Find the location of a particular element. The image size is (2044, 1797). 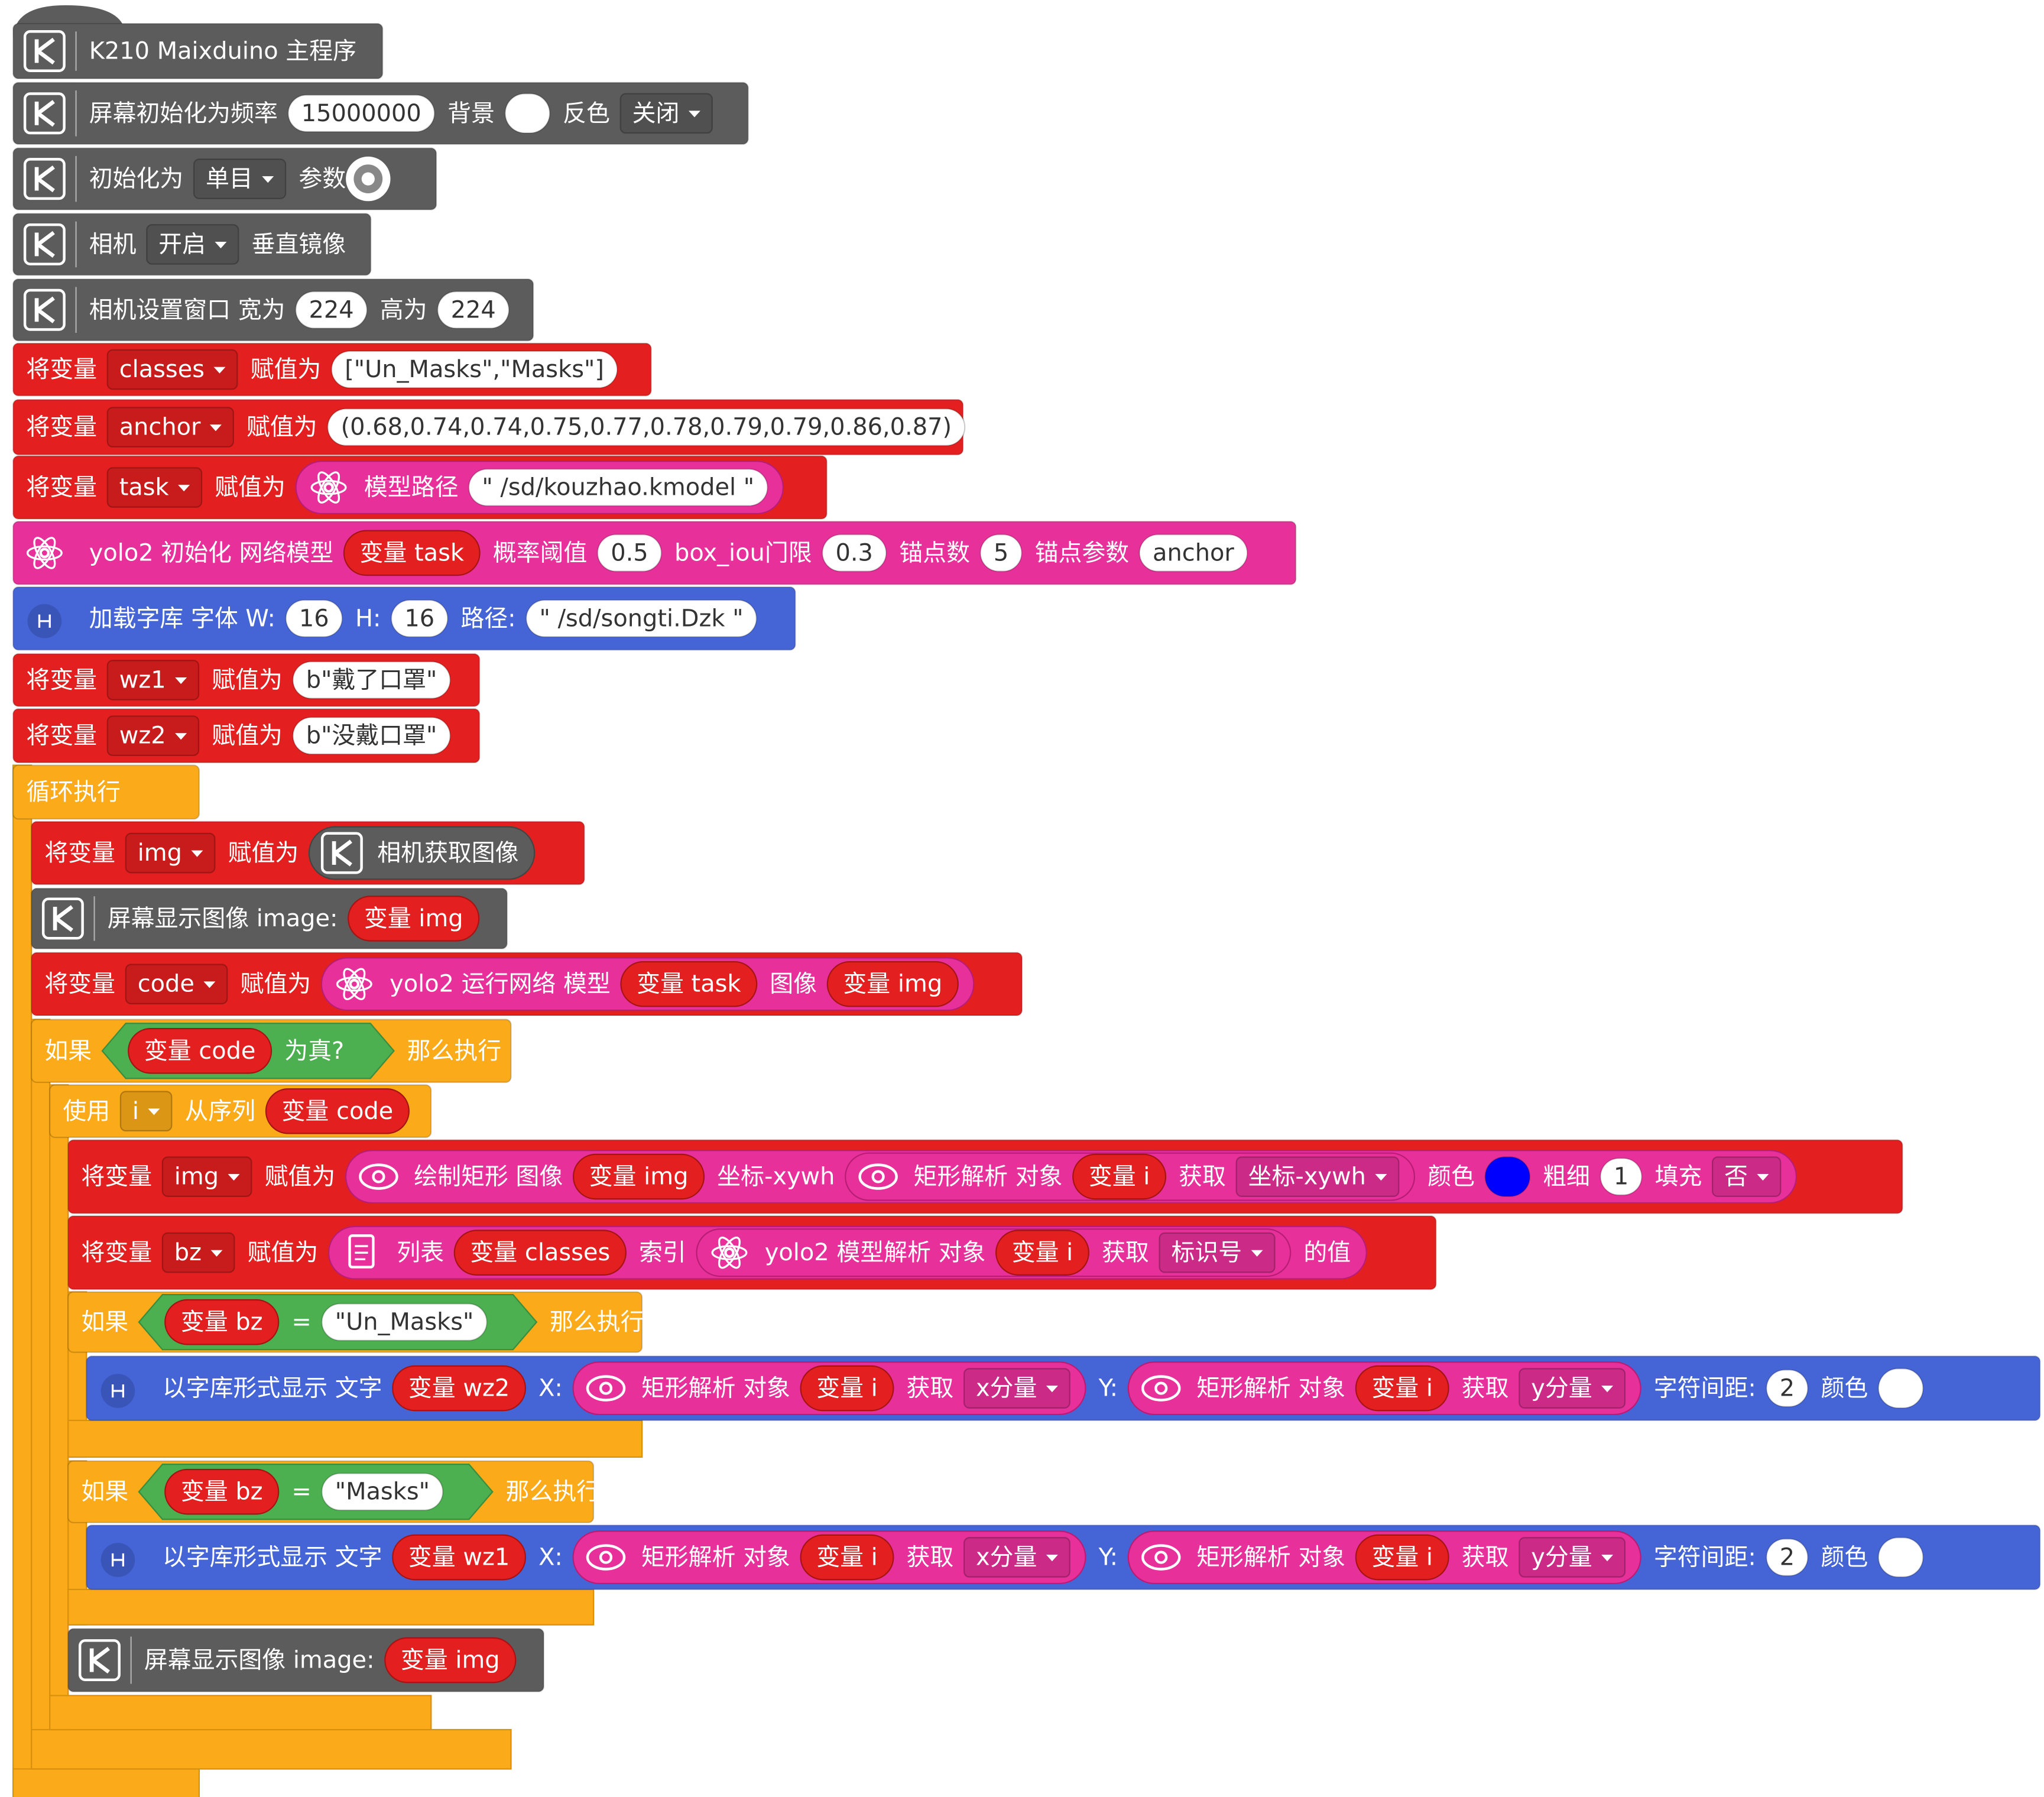

block-text: 0.3 is located at coordinates (854, 552).